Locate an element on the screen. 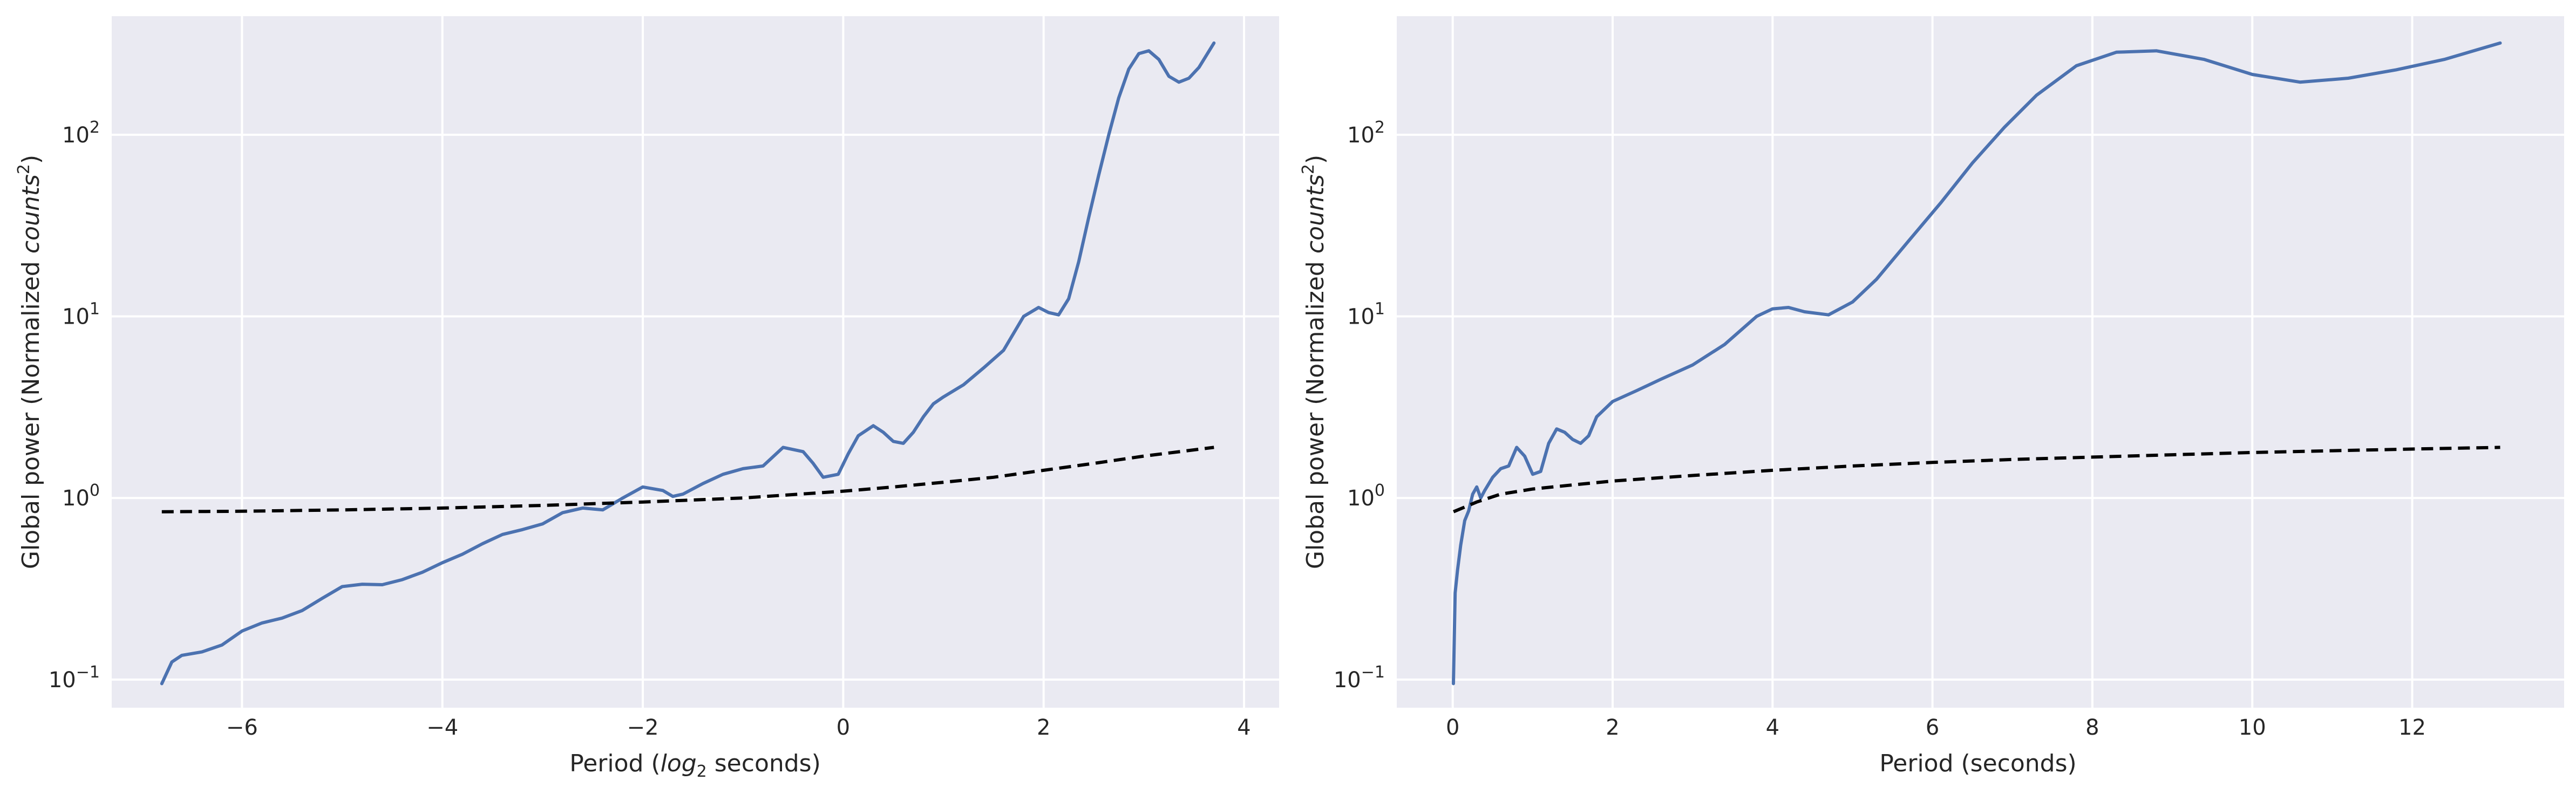 This screenshot has height=794, width=2576. right-x-tick-label: 2 is located at coordinates (1612, 727).